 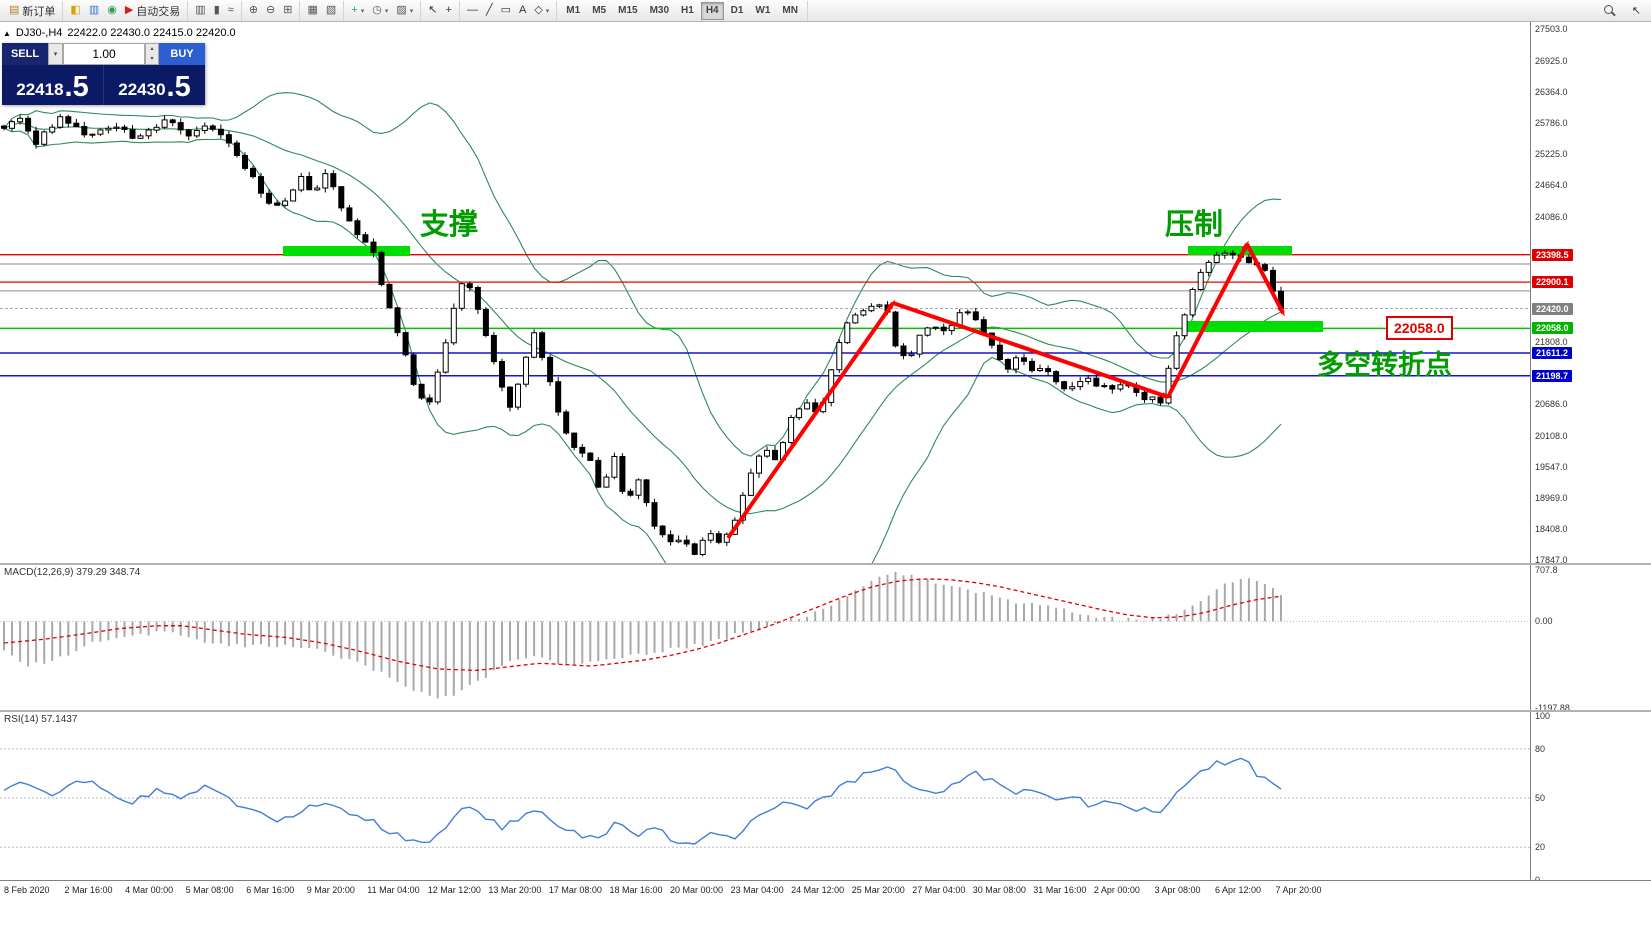 I want to click on symbol-marker-icon: ▲, so click(x=7, y=33).